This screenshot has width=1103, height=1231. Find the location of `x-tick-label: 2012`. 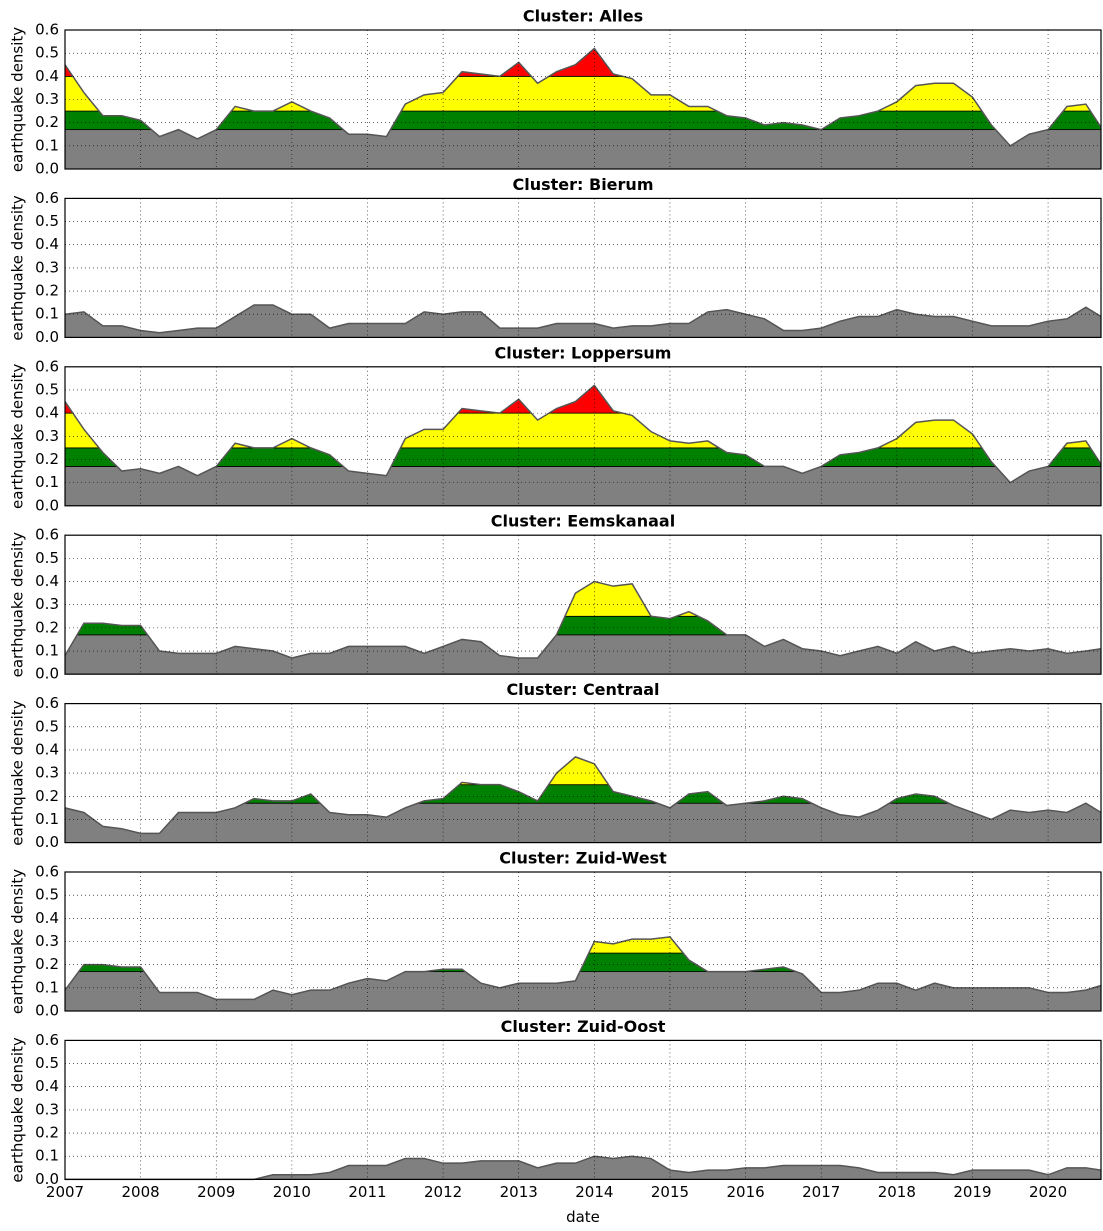

x-tick-label: 2012 is located at coordinates (443, 1192).